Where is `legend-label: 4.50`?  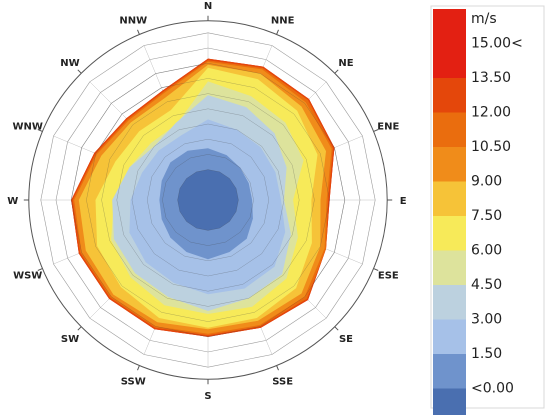 legend-label: 4.50 is located at coordinates (486, 285).